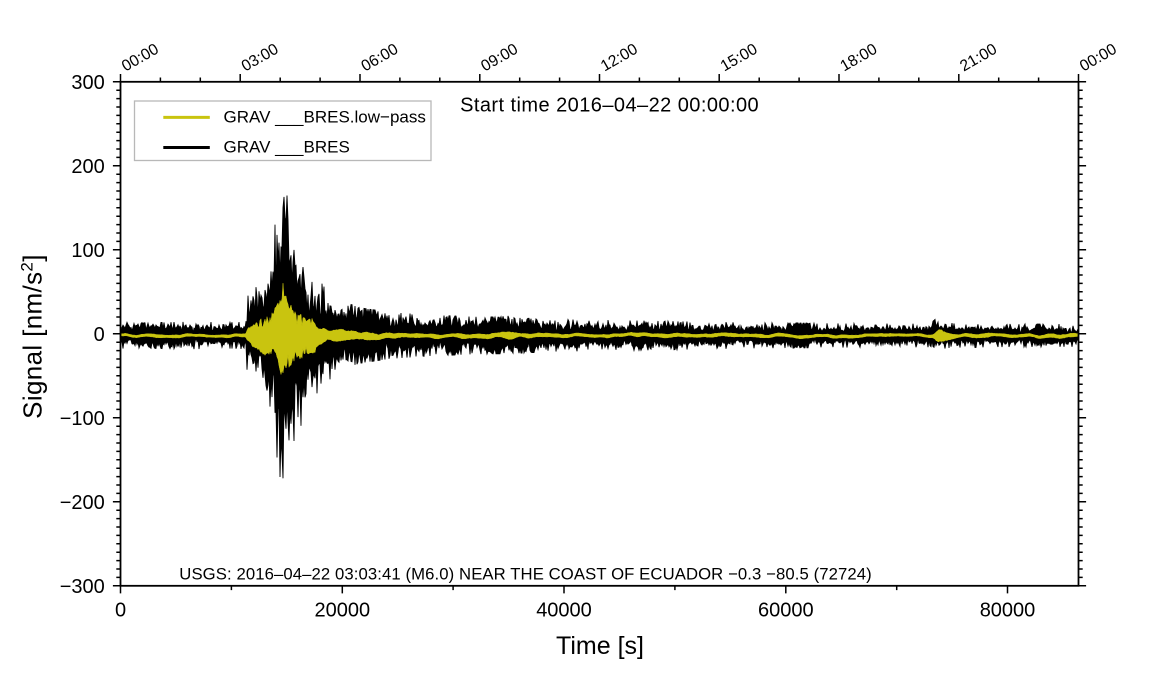  Describe the element at coordinates (87, 251) in the screenshot. I see `svg-text: 100` at that location.